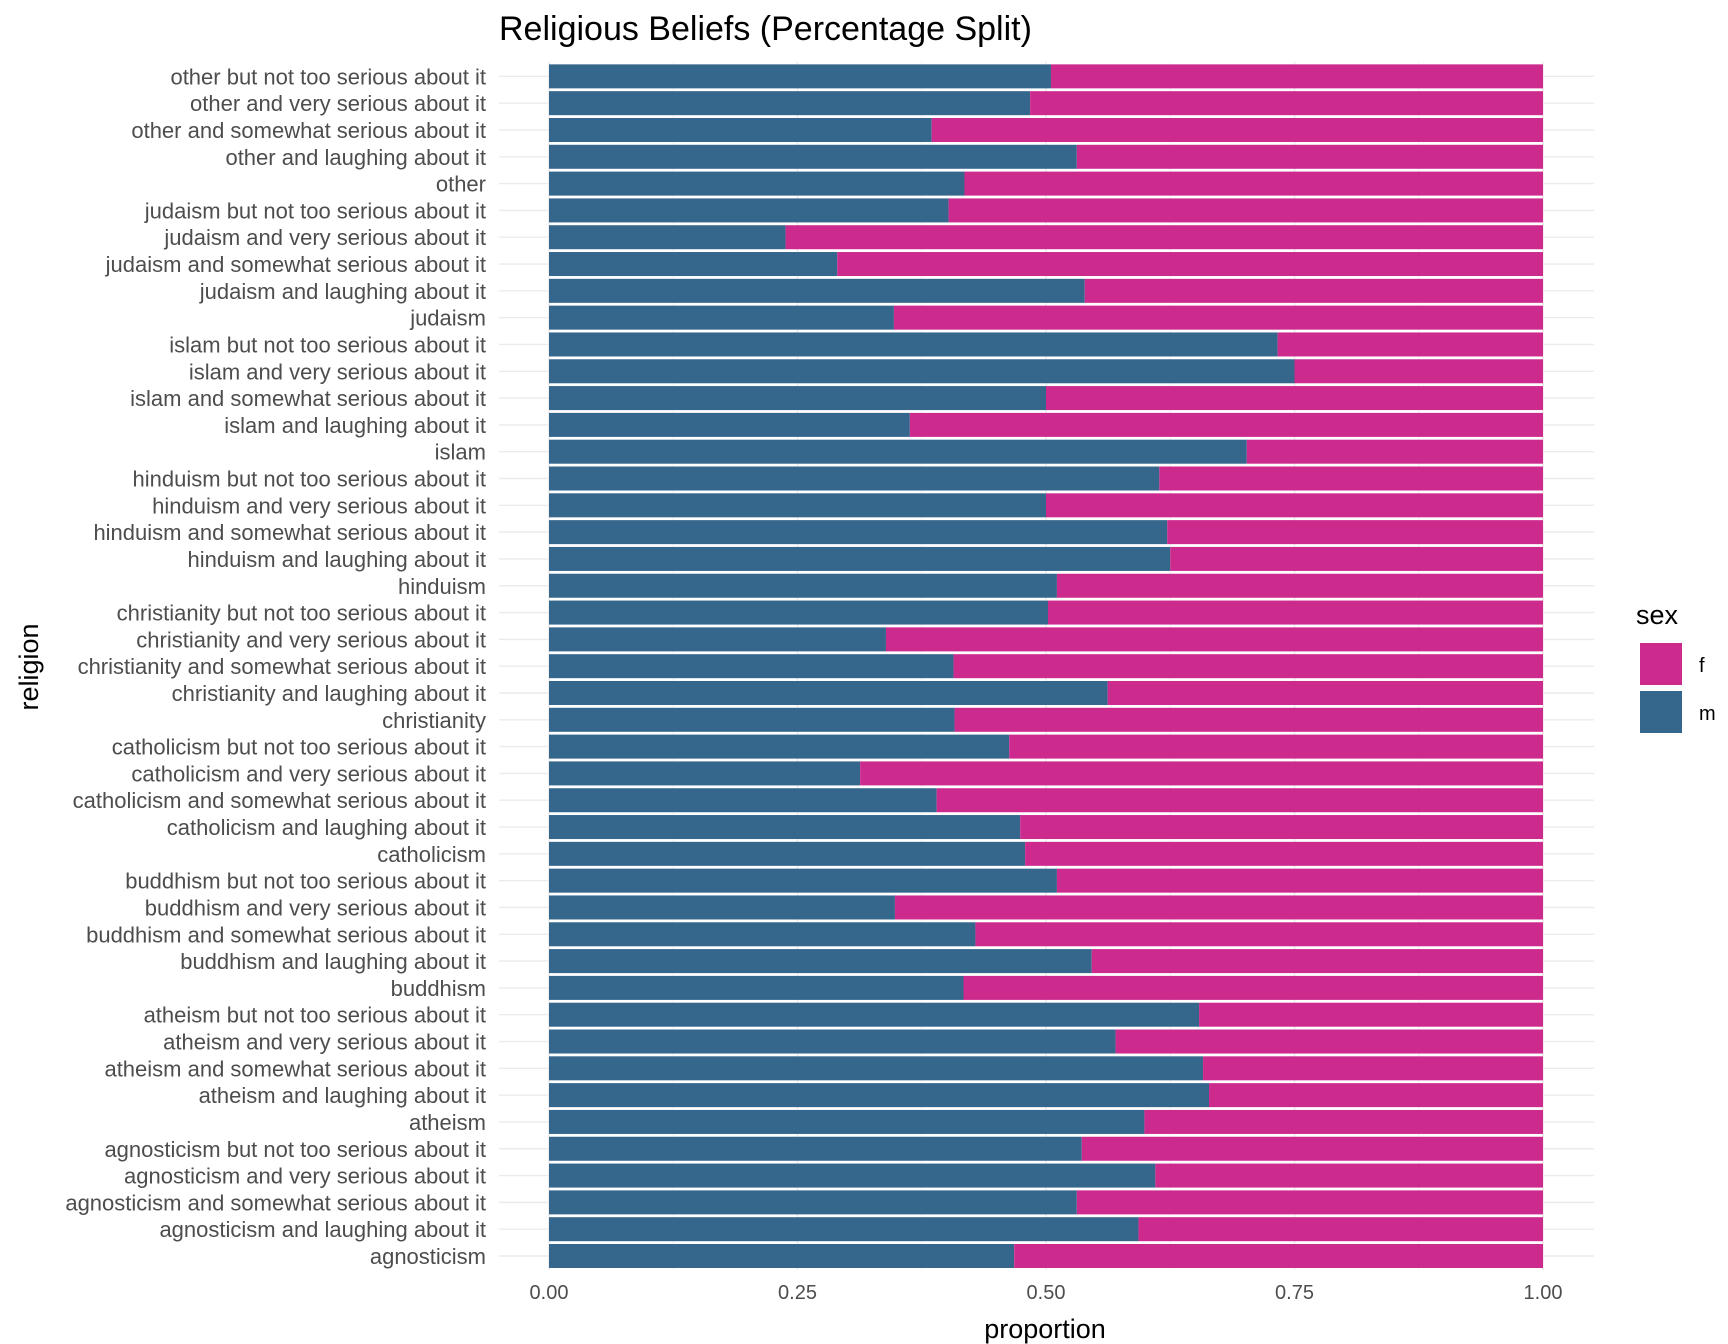  What do you see at coordinates (1657, 615) in the screenshot?
I see `legend-title: sex` at bounding box center [1657, 615].